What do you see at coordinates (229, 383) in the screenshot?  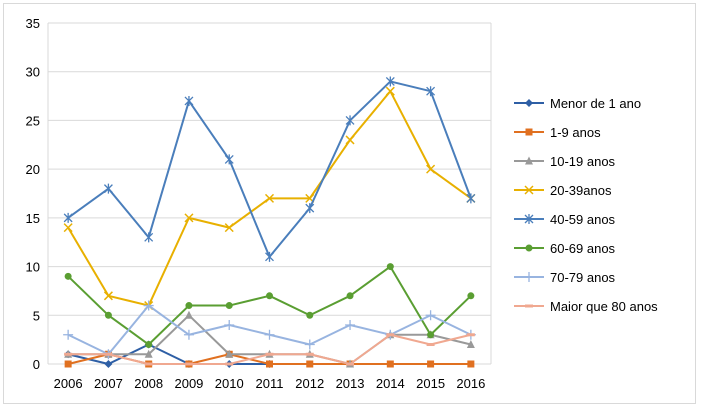 I see `x-tick-label: 2010` at bounding box center [229, 383].